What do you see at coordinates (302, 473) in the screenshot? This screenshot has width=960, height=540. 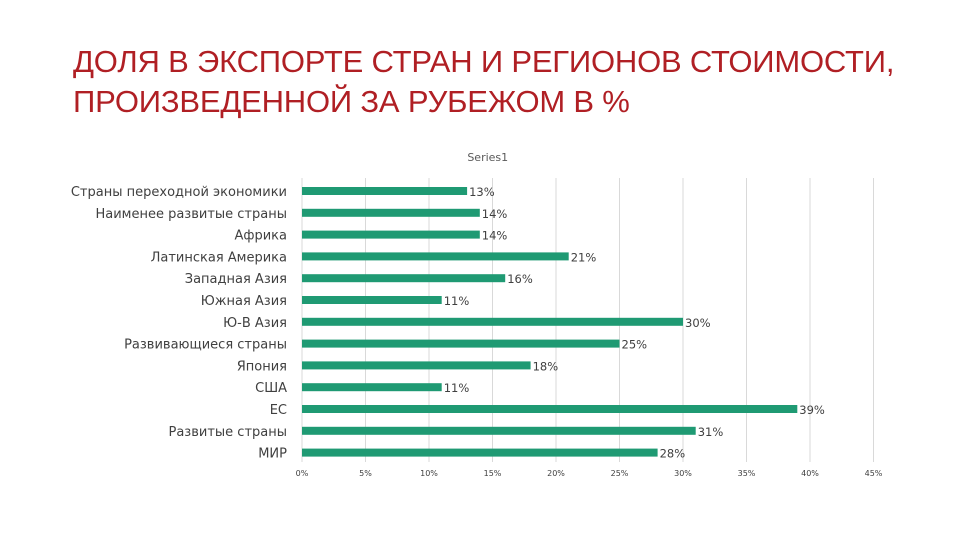 I see `x-tick-label: 0%` at bounding box center [302, 473].